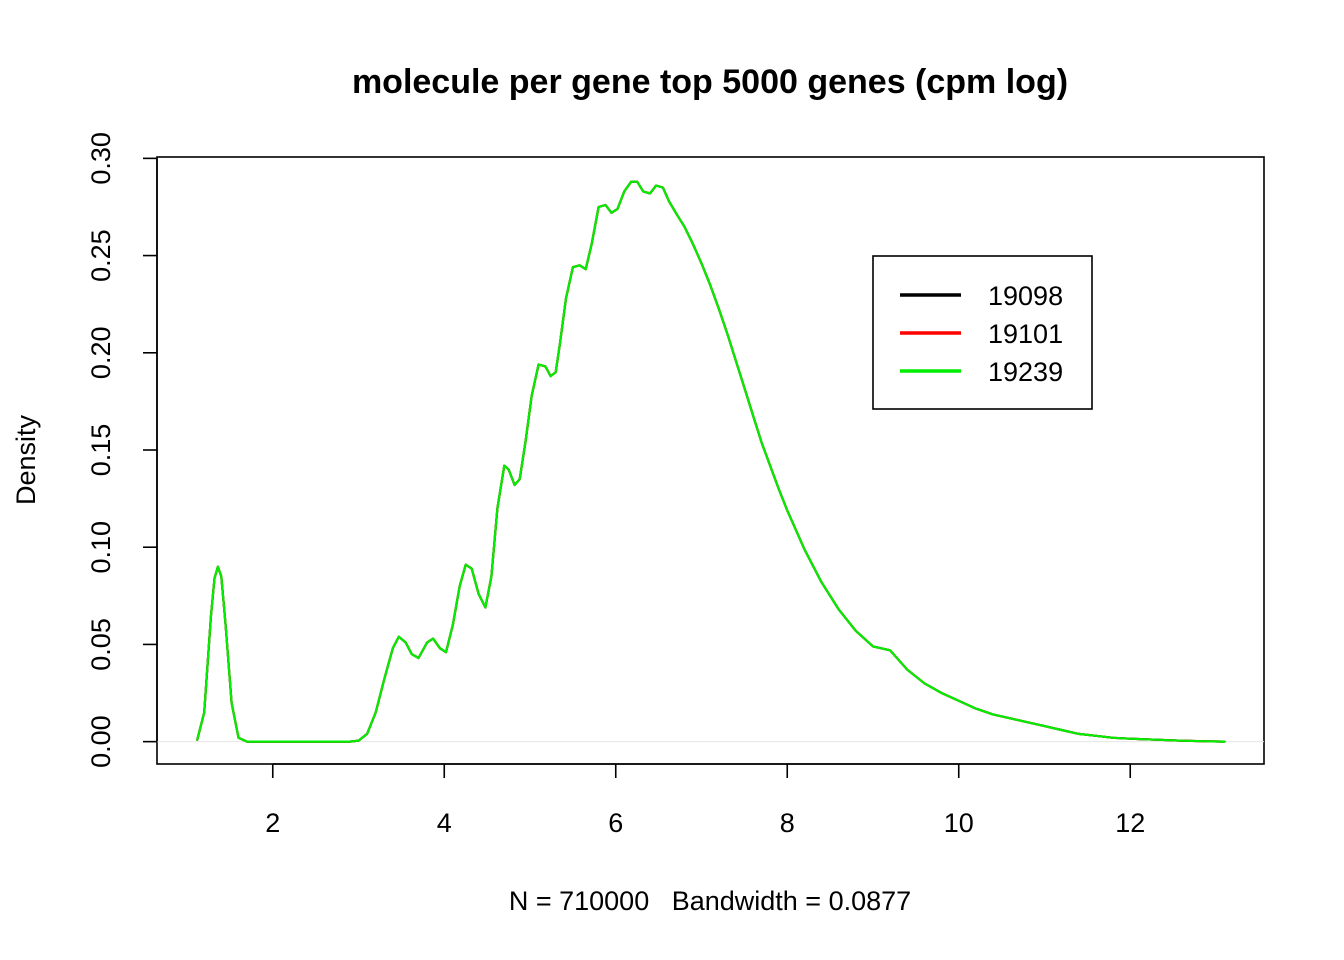 The height and width of the screenshot is (960, 1344). What do you see at coordinates (959, 823) in the screenshot?
I see `x-tick-label: 10` at bounding box center [959, 823].